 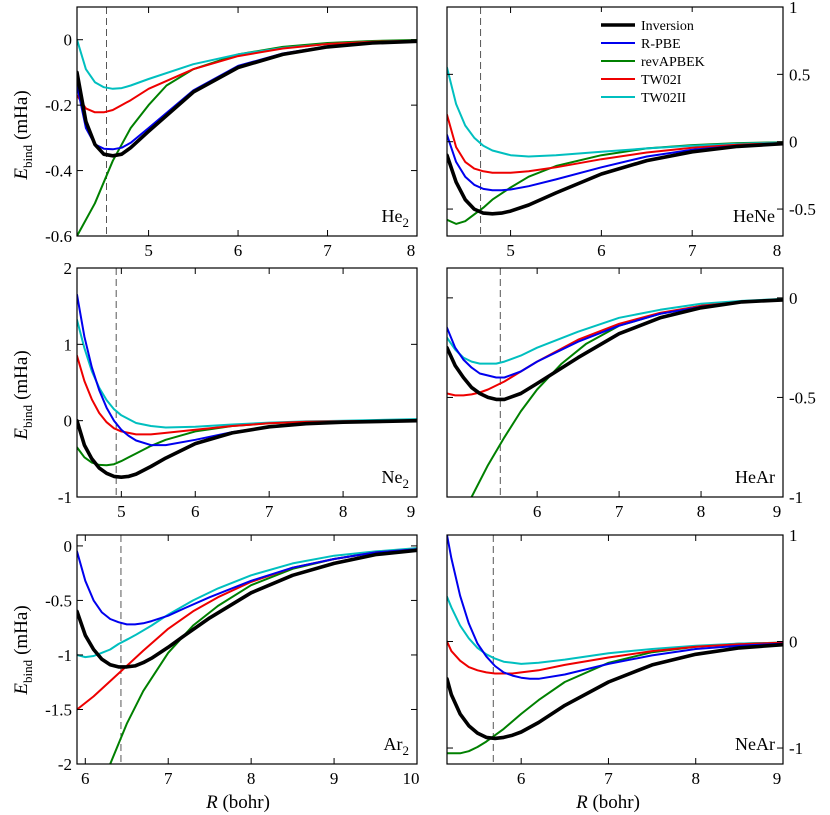 I want to click on x-axis-label-right: R (bohr), so click(x=607, y=802).